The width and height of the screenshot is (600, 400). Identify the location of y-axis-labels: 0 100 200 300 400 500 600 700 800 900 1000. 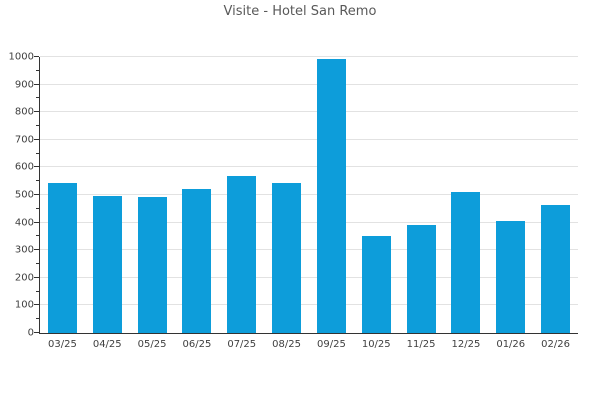
(17, 195).